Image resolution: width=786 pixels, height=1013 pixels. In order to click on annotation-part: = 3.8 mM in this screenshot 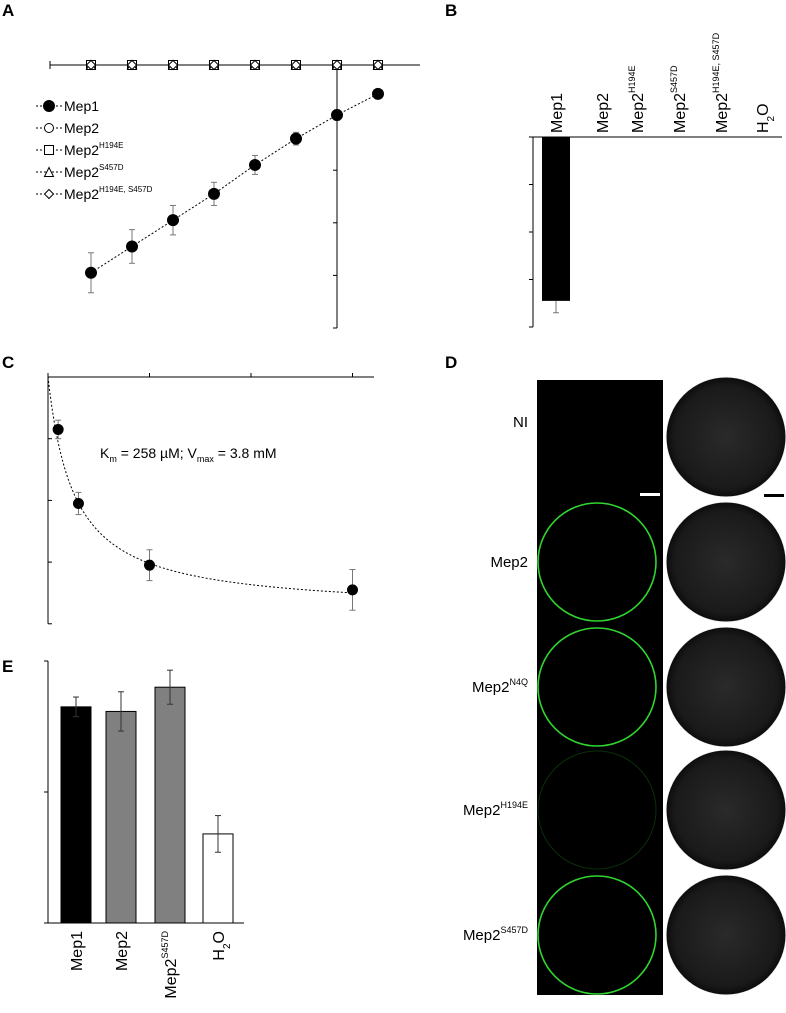, I will do `click(245, 453)`.